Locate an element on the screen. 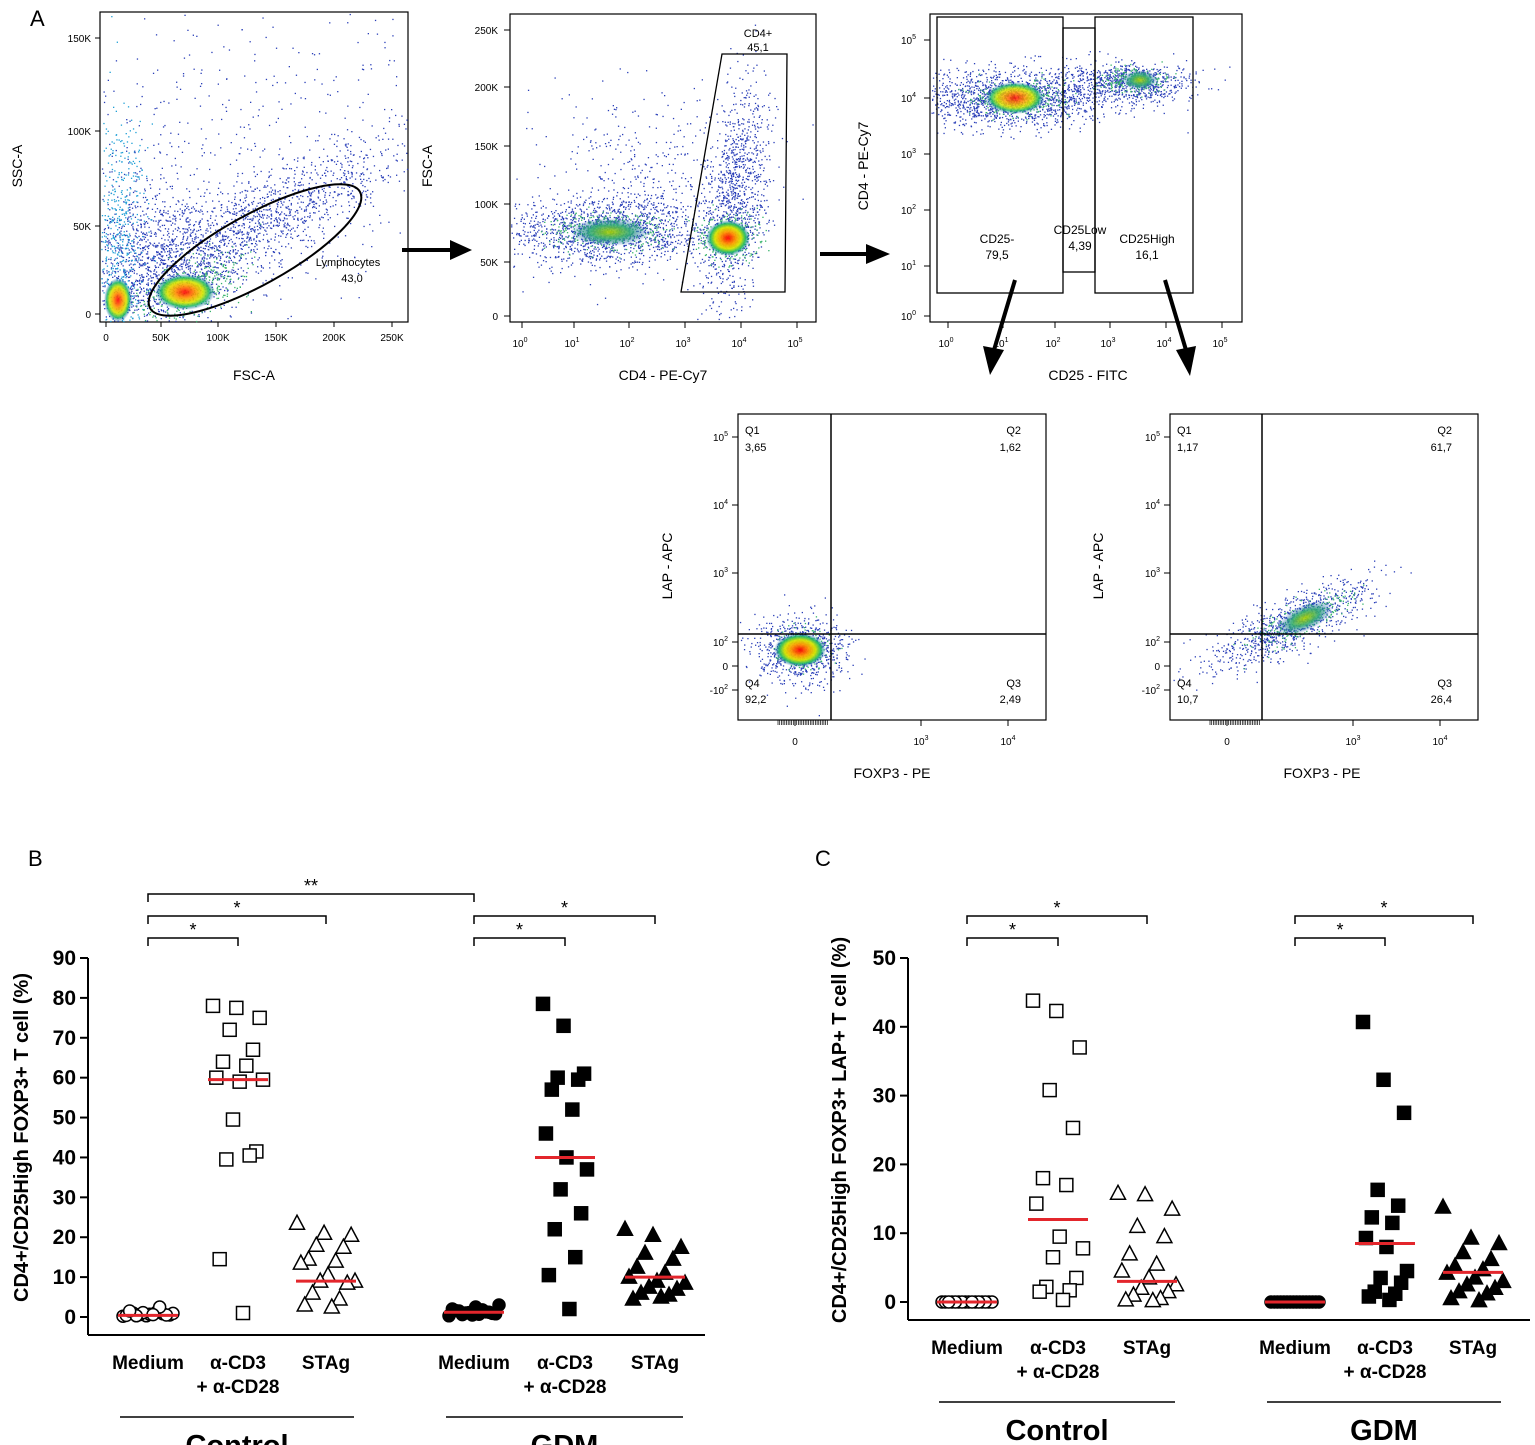  gate-name: CD4+ is located at coordinates (758, 34).